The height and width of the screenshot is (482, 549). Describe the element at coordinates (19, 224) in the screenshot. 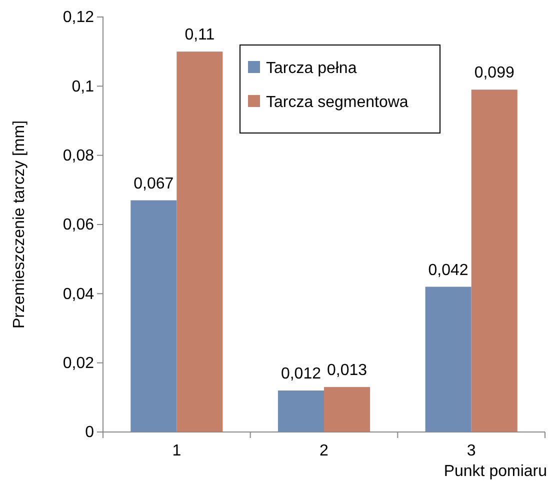

I see `y-axis-title: Przemieszczenie tarczy [mm]` at that location.